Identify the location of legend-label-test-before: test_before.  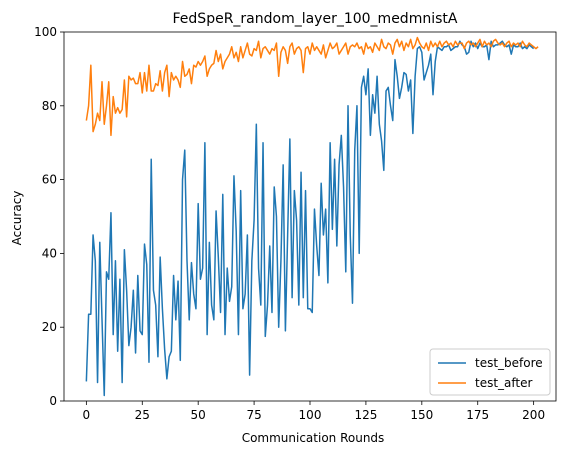
(509, 363).